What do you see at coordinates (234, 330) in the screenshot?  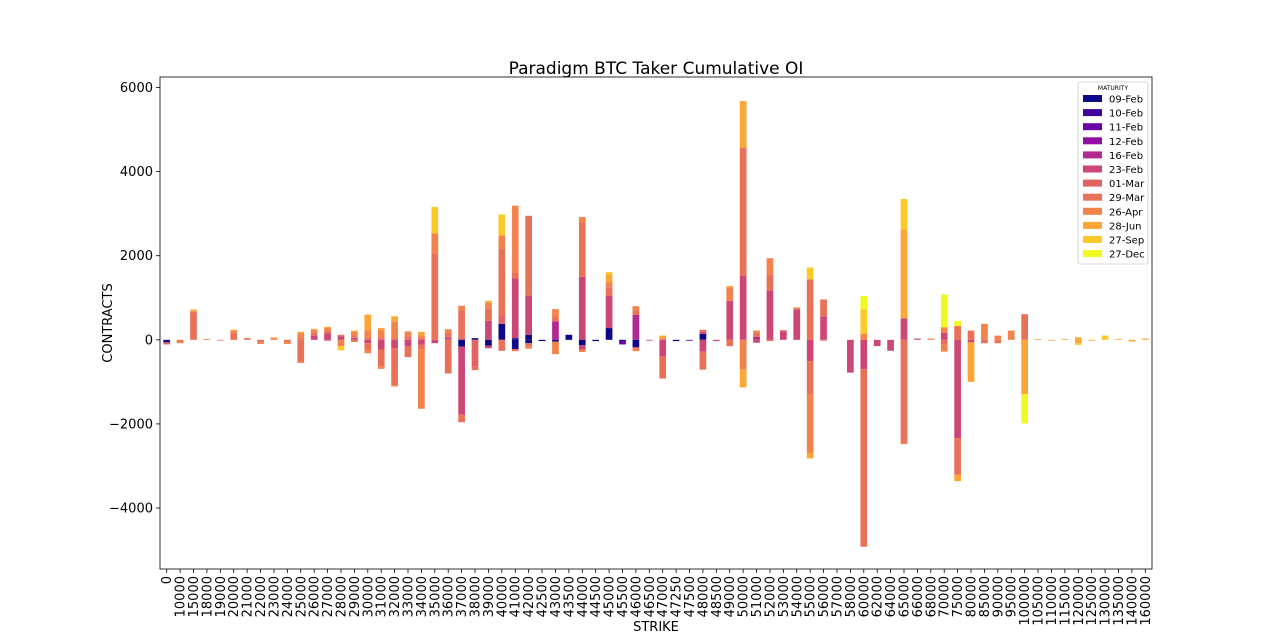 I see `bar-segment-20000-28-Jun` at bounding box center [234, 330].